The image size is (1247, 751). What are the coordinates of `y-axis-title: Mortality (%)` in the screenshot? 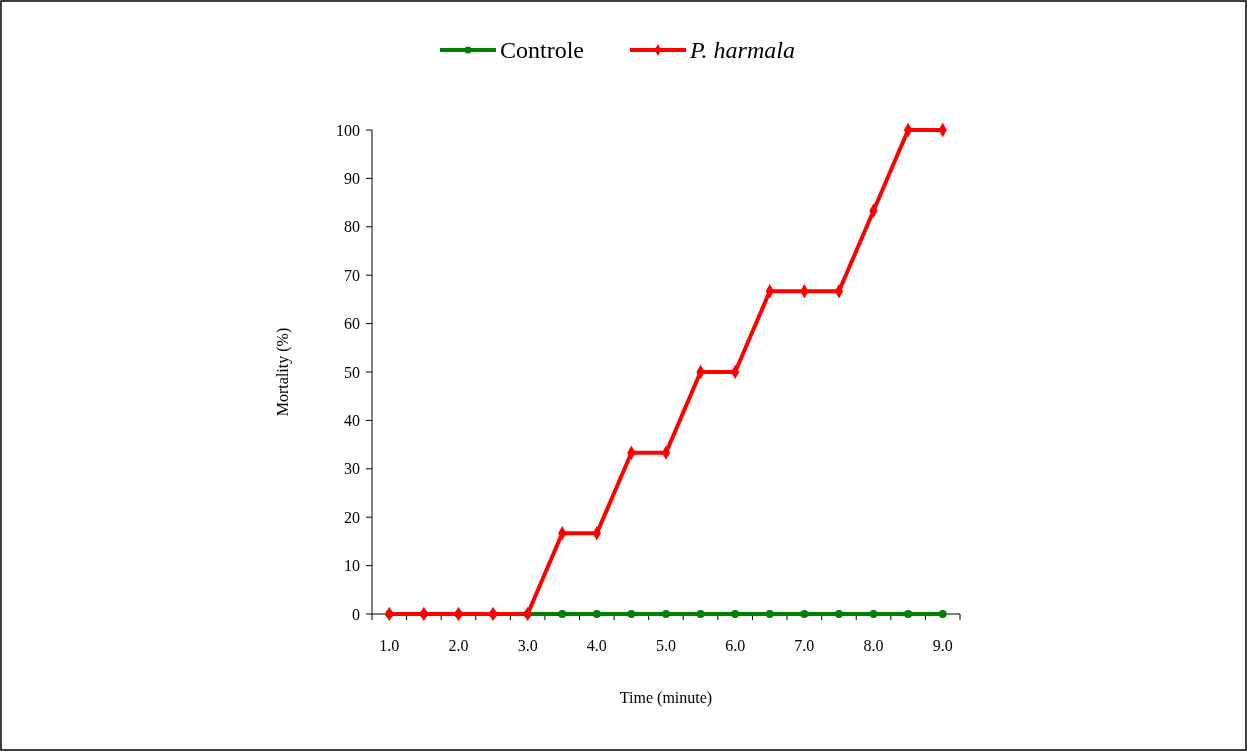 It's located at (283, 372).